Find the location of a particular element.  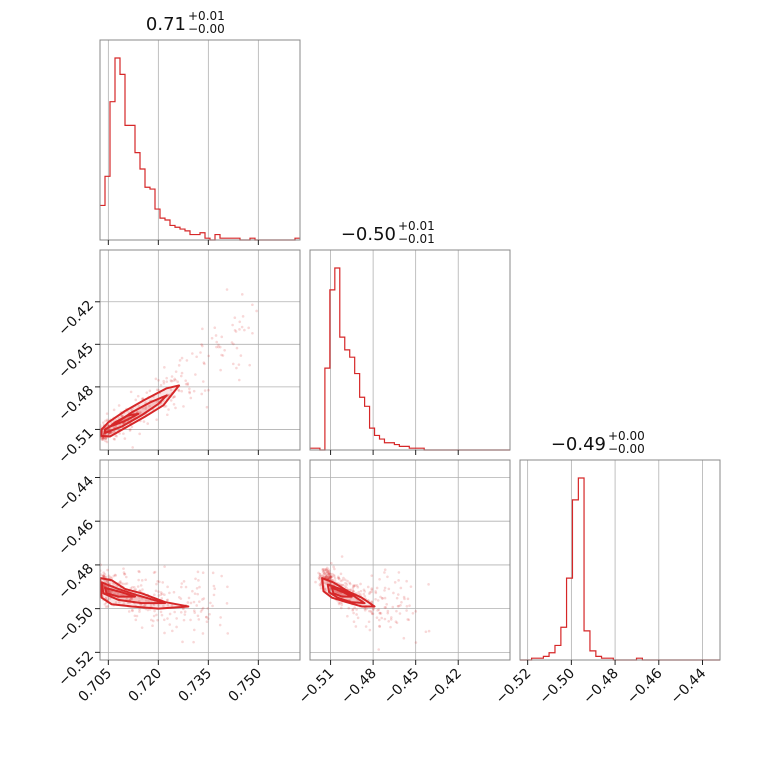

panel-title-upper-error: +0.01 is located at coordinates (206, 16).